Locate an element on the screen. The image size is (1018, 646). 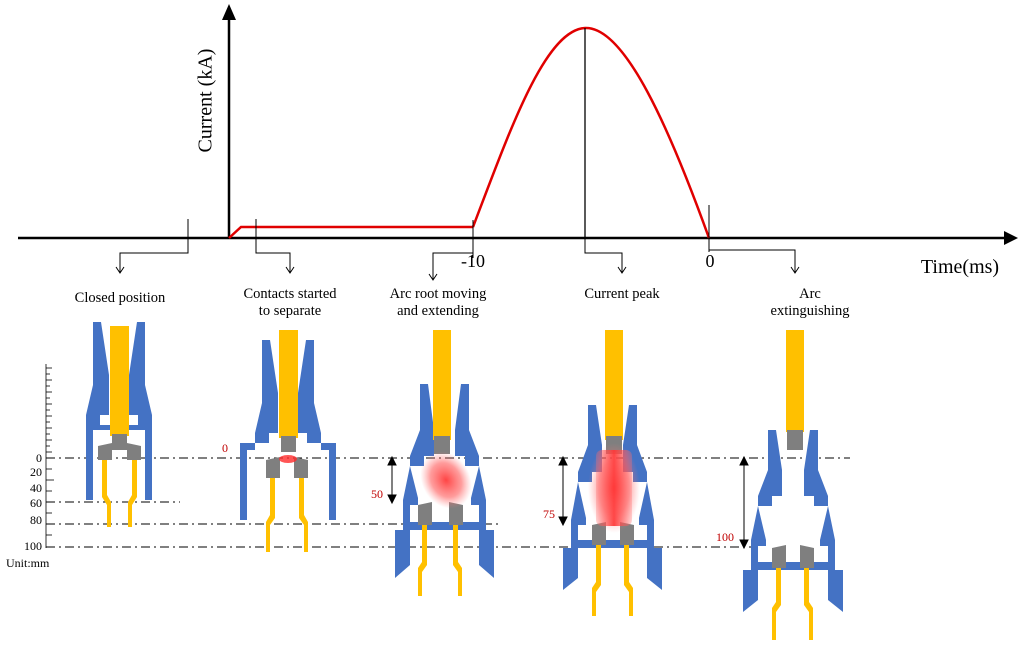
x-axis-label: Time(ms) is located at coordinates (960, 267).